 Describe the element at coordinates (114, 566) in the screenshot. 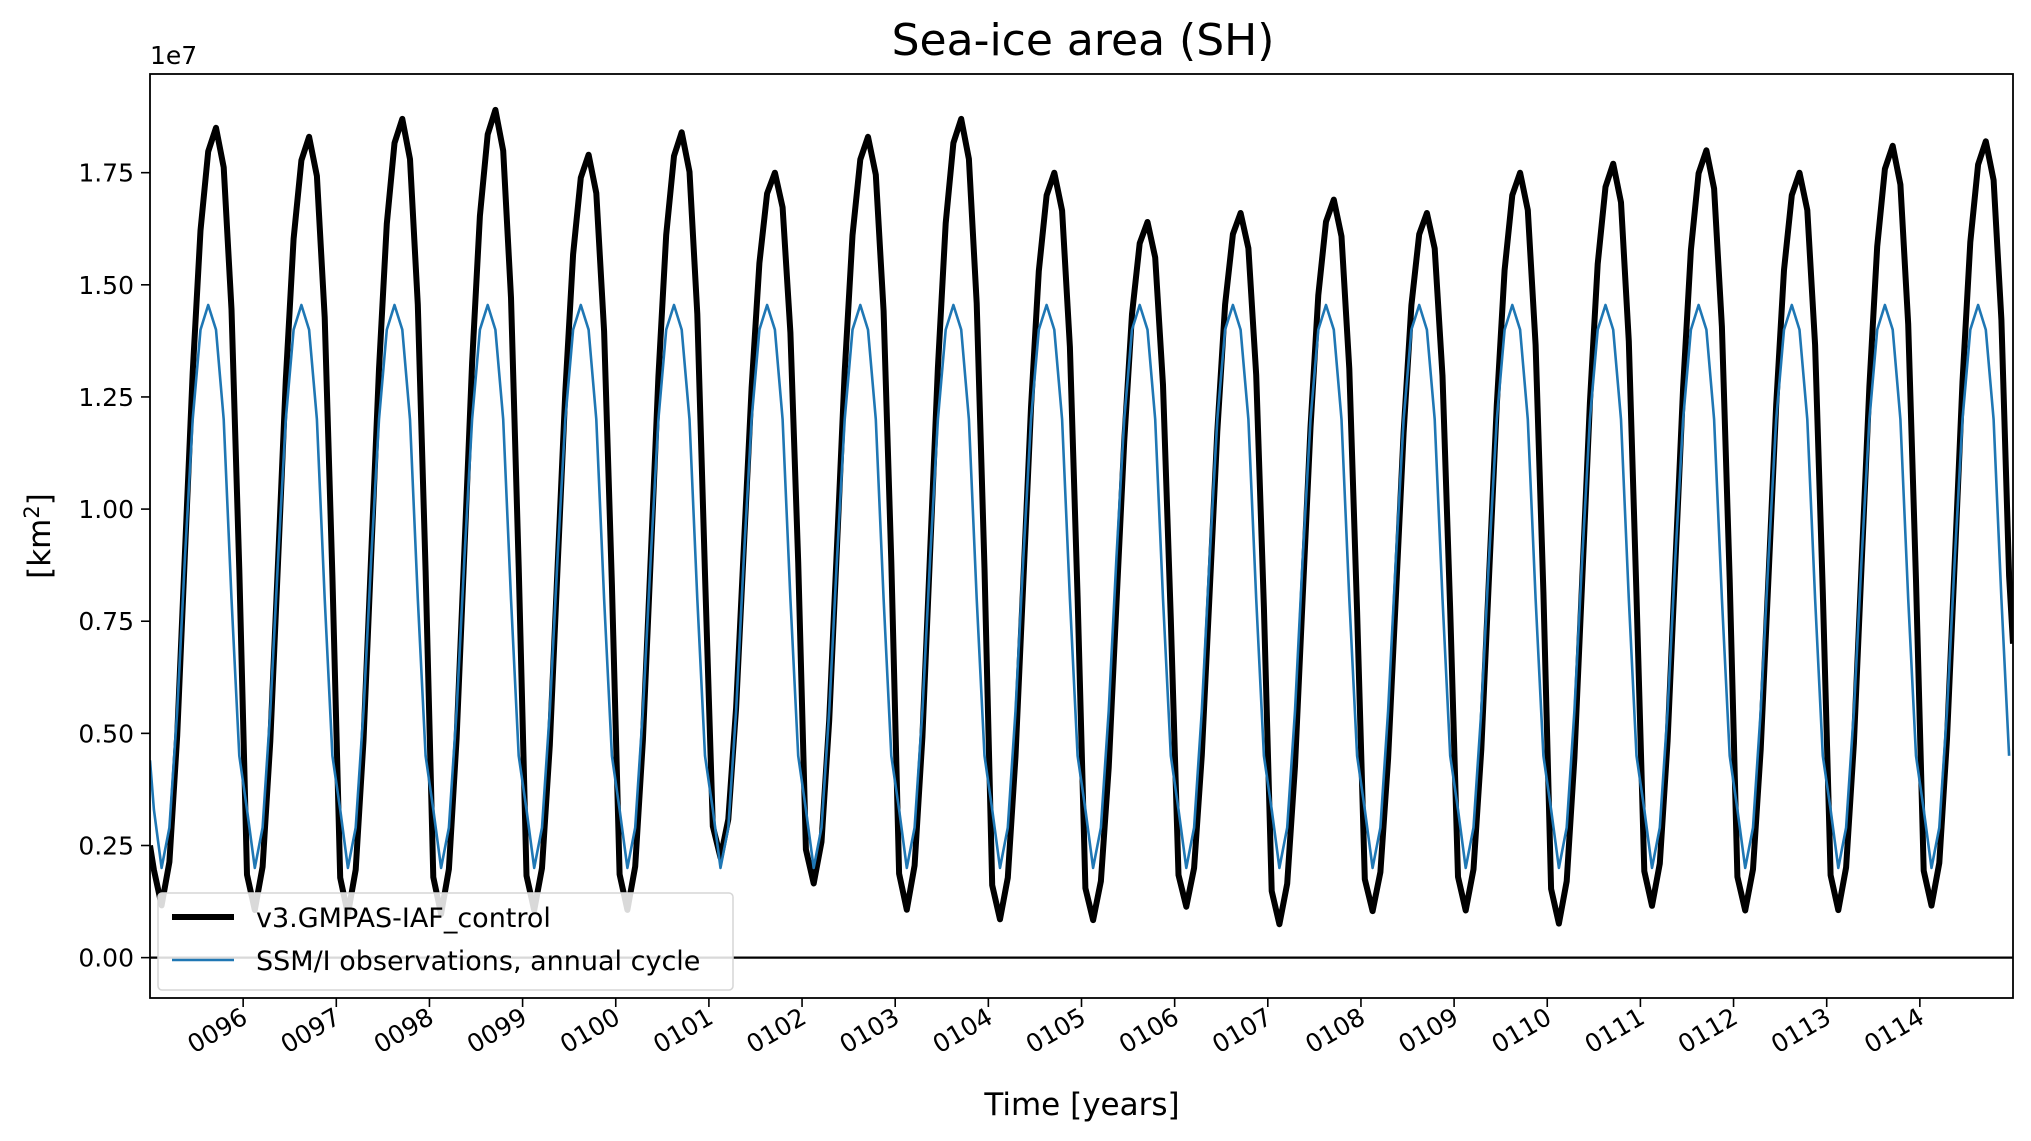

I see `y-axis: 0.00 0.25 0.50 0.75 1.00 1.25 1.50 1.75` at that location.